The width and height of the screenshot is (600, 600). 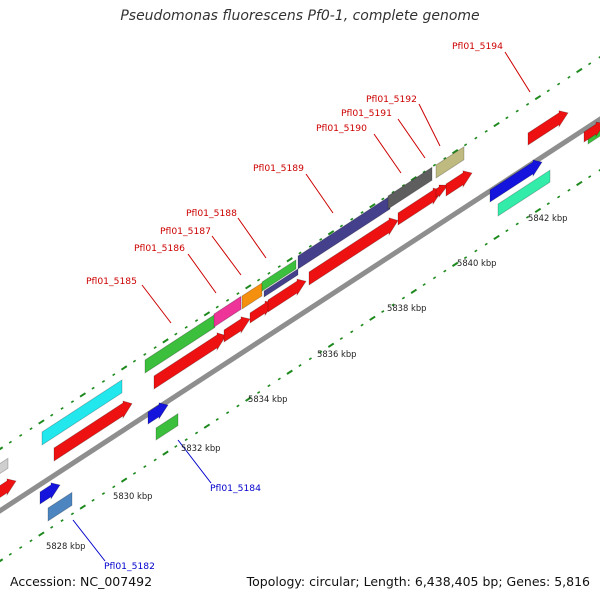 What do you see at coordinates (235, 488) in the screenshot?
I see `gene-label: Pfl01_5184` at bounding box center [235, 488].